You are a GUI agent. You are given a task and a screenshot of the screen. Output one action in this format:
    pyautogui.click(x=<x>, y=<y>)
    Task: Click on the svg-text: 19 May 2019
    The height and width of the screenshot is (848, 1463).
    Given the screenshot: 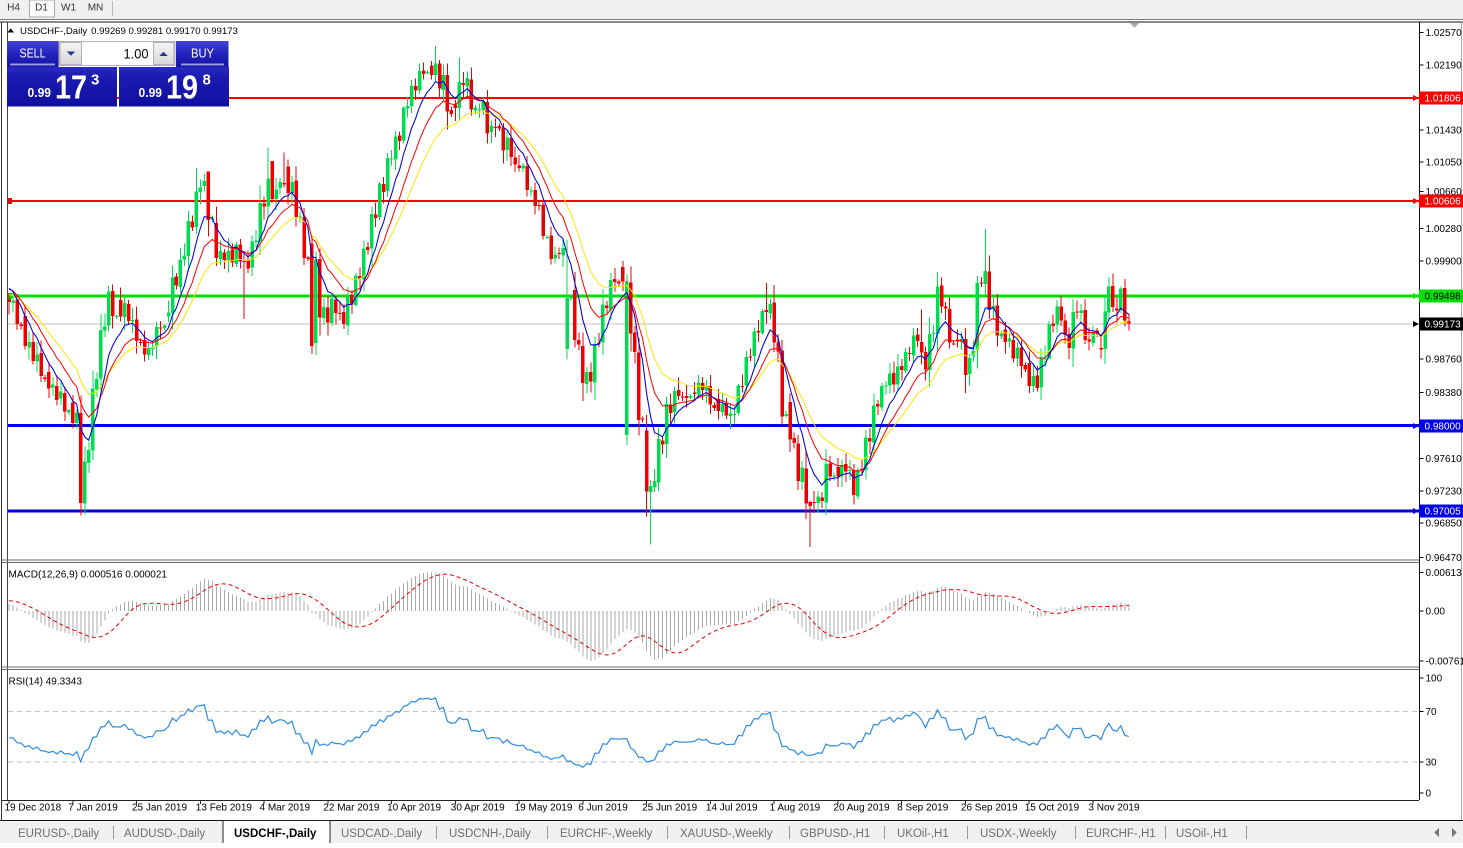 What is the action you would take?
    pyautogui.click(x=544, y=808)
    